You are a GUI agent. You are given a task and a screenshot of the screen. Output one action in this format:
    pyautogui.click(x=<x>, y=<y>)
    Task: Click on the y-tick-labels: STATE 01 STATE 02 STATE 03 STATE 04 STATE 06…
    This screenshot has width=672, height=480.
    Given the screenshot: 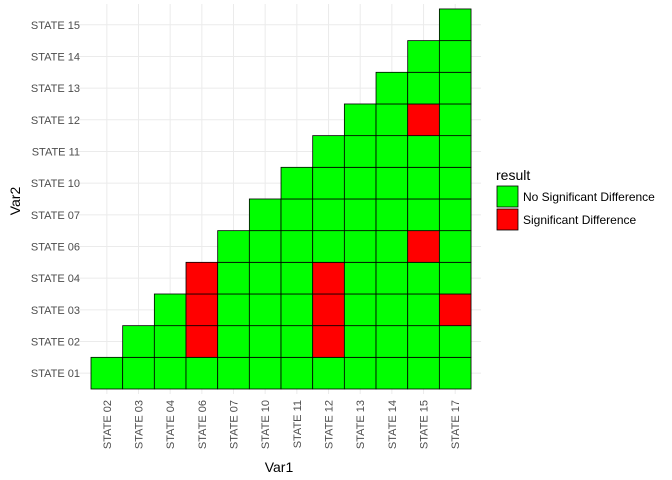 What is the action you would take?
    pyautogui.click(x=55, y=200)
    